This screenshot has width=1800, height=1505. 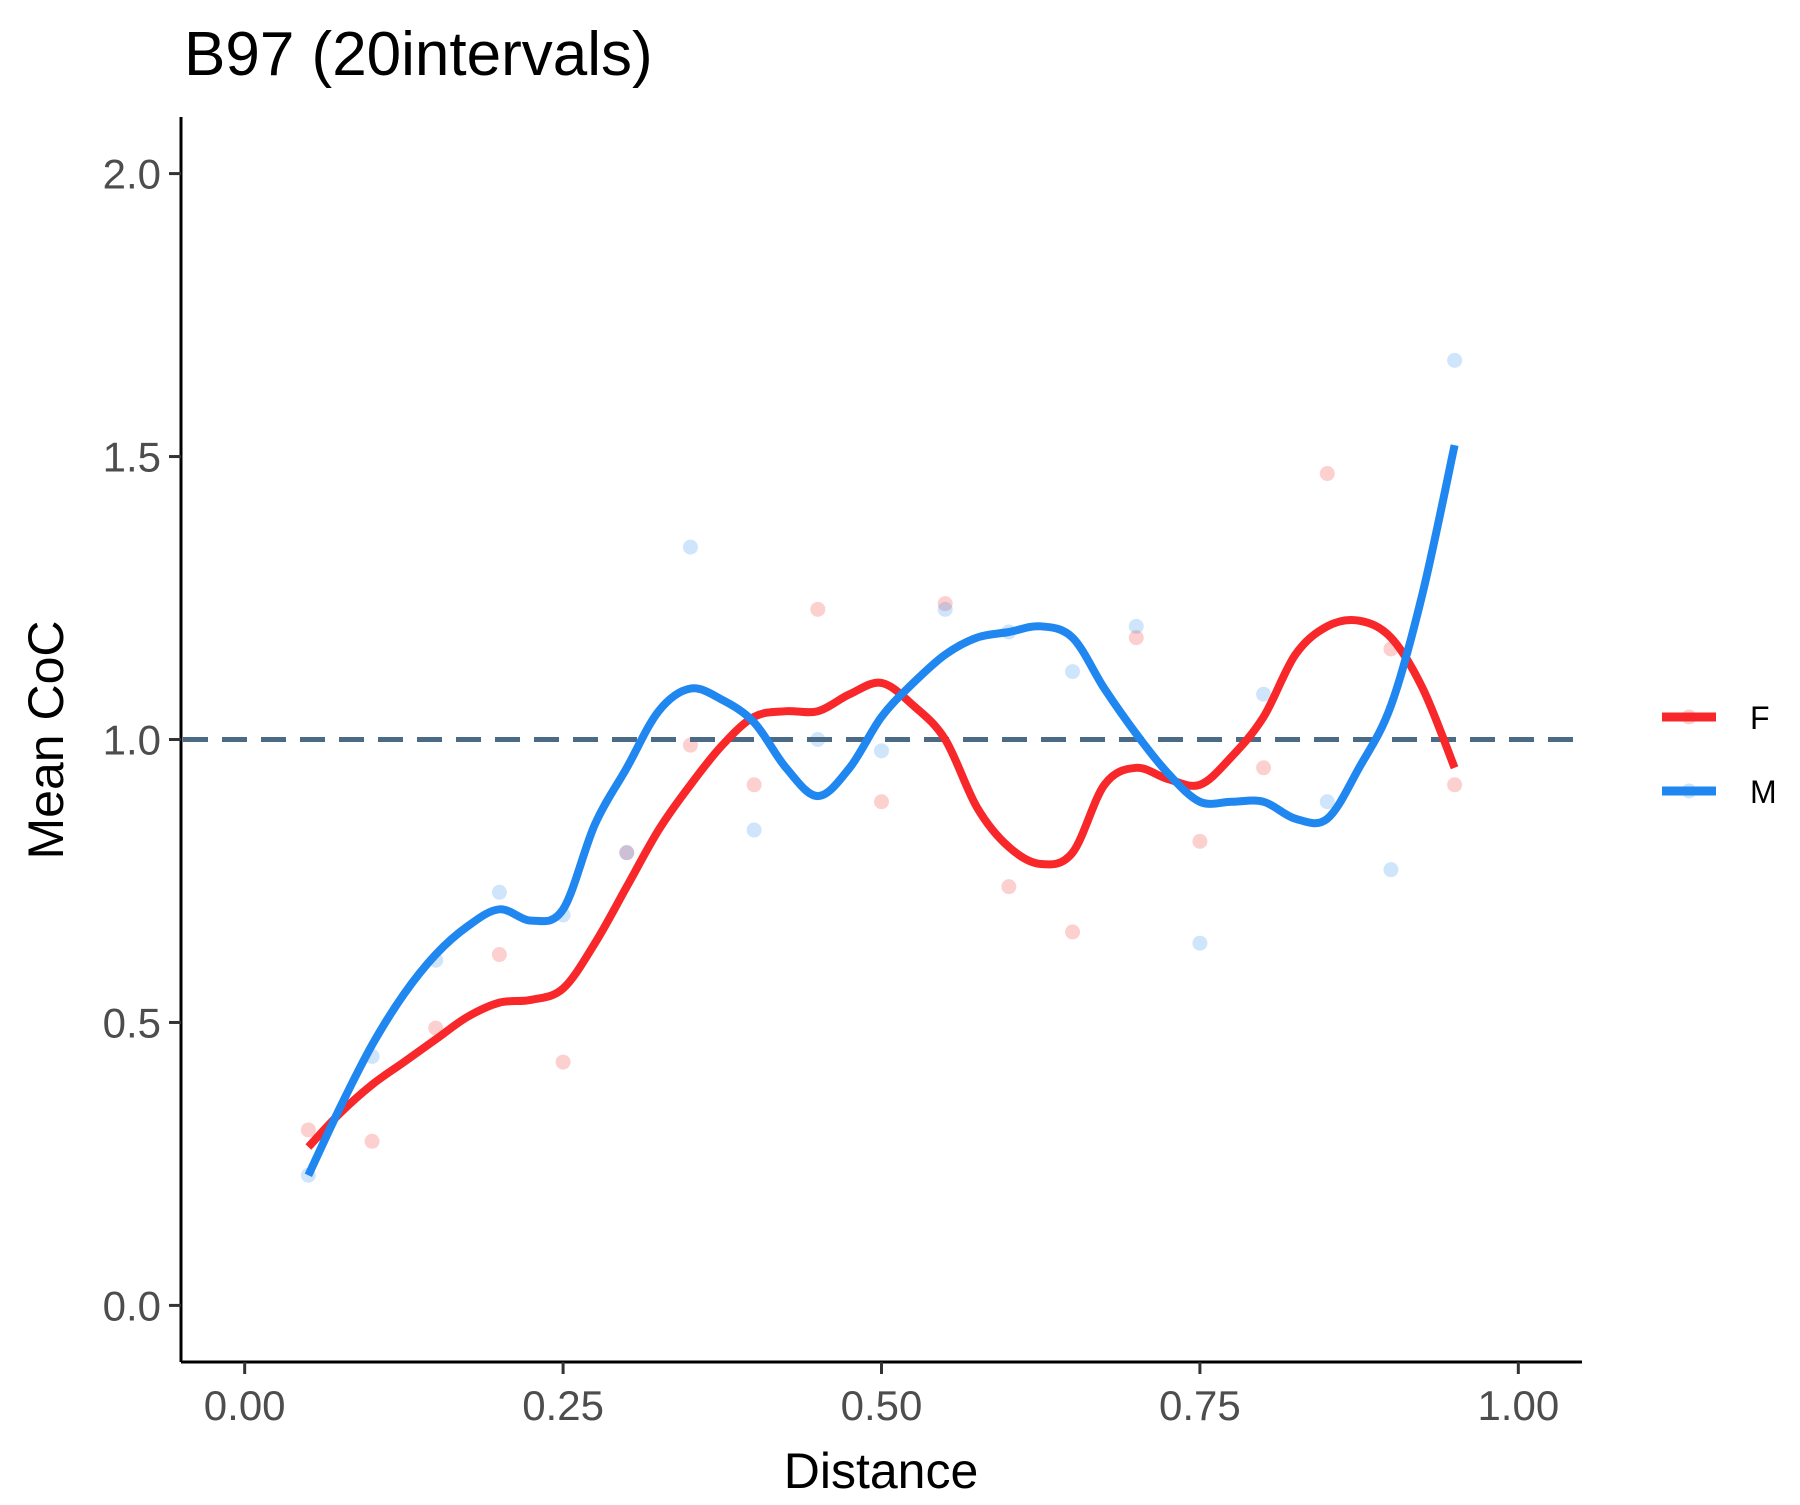 I want to click on y-tick-label: 0.0, so click(x=132, y=1305).